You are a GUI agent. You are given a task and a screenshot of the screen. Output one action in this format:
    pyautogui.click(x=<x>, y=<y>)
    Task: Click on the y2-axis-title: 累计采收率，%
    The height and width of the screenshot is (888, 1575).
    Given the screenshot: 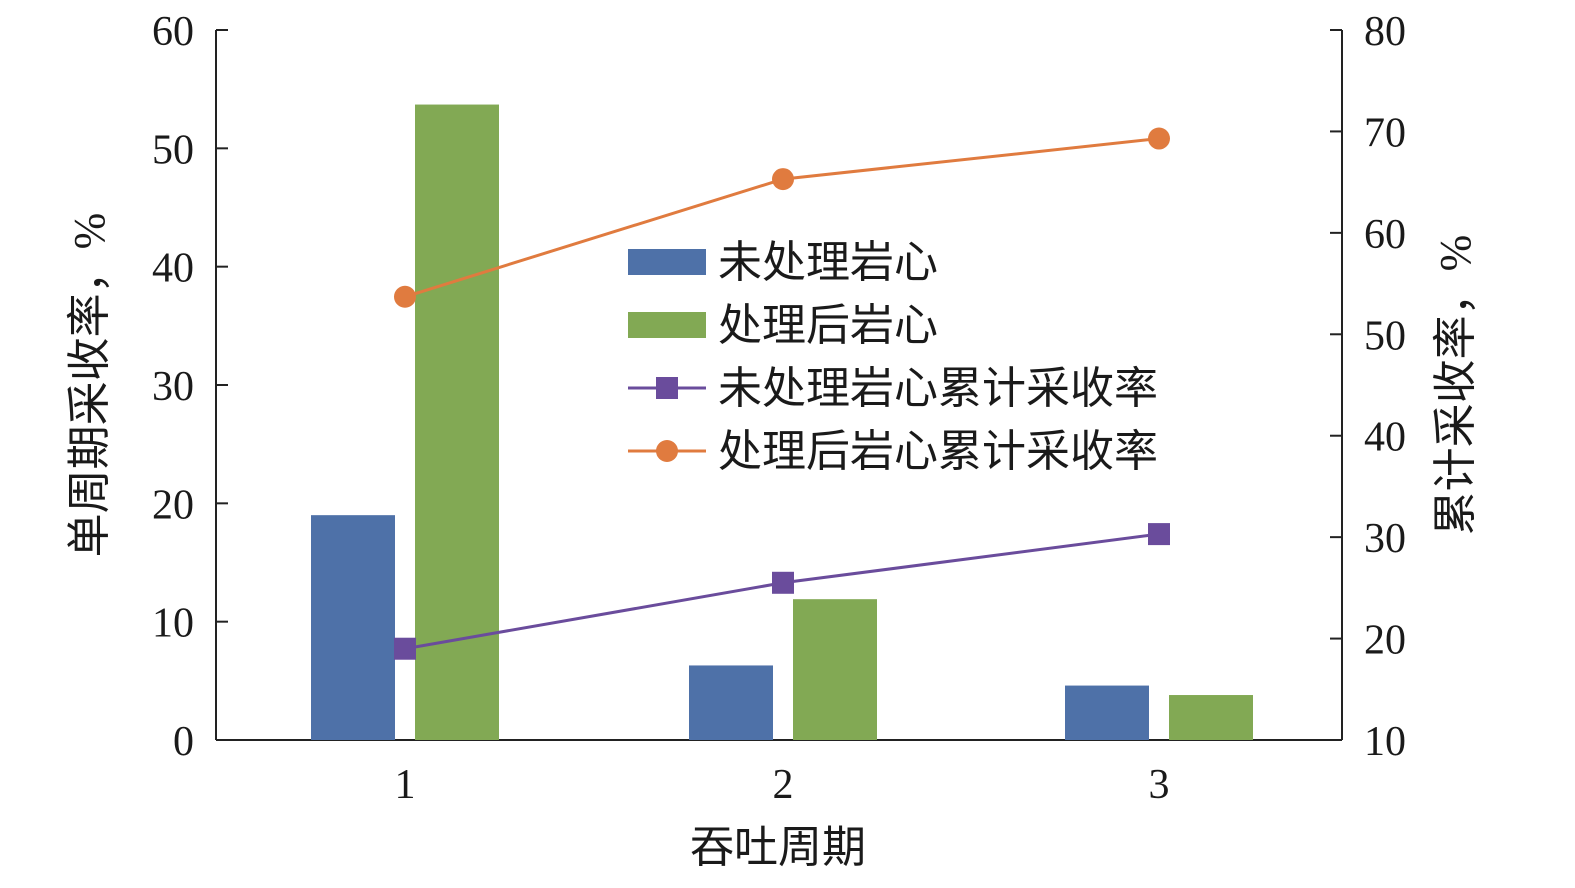 What is the action you would take?
    pyautogui.click(x=1455, y=385)
    